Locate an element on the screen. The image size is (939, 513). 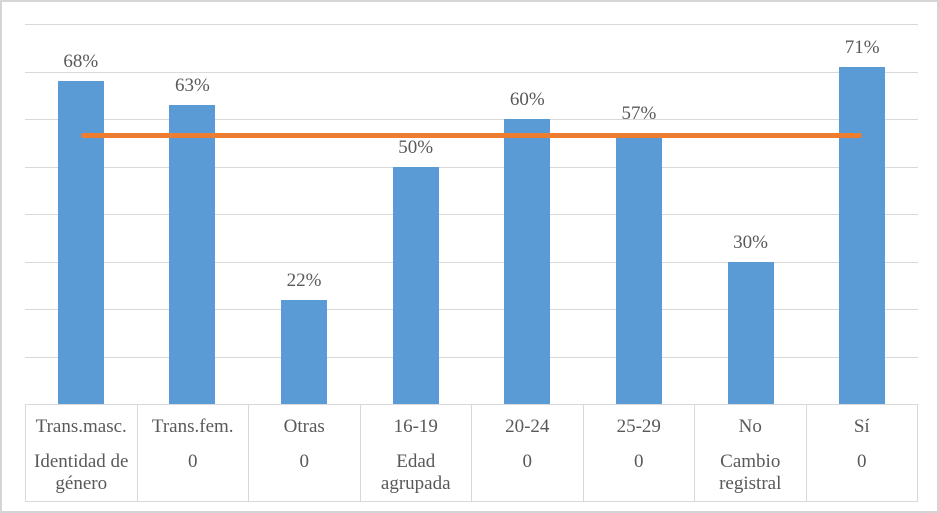
category-label: Trans.fem. is located at coordinates (192, 426).